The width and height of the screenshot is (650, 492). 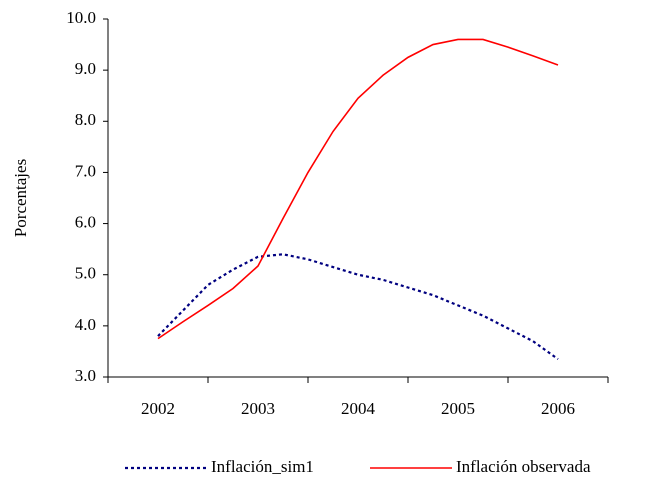 What do you see at coordinates (85, 119) in the screenshot?
I see `y-tick-label: 8.0` at bounding box center [85, 119].